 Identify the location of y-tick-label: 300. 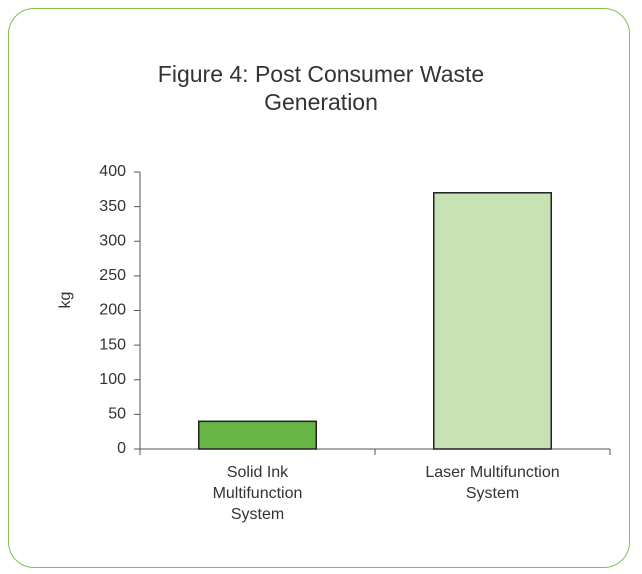
(112, 240).